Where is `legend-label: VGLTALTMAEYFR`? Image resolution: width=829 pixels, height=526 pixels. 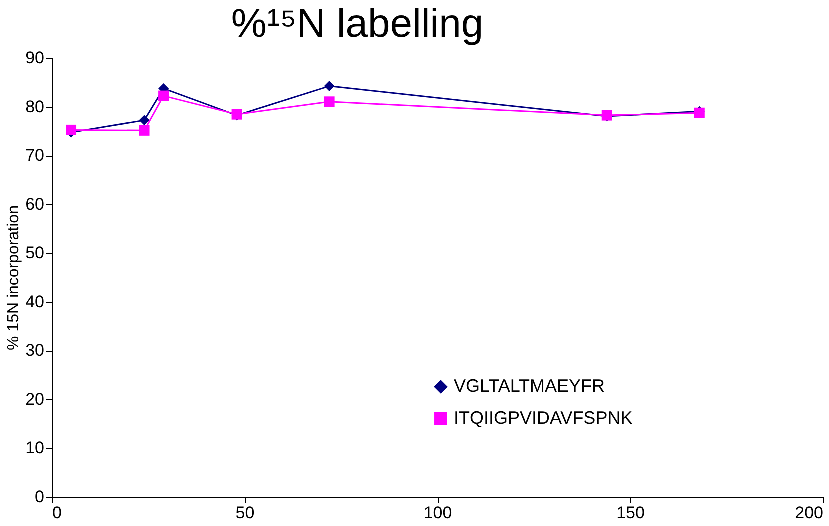 legend-label: VGLTALTMAEYFR is located at coordinates (530, 386).